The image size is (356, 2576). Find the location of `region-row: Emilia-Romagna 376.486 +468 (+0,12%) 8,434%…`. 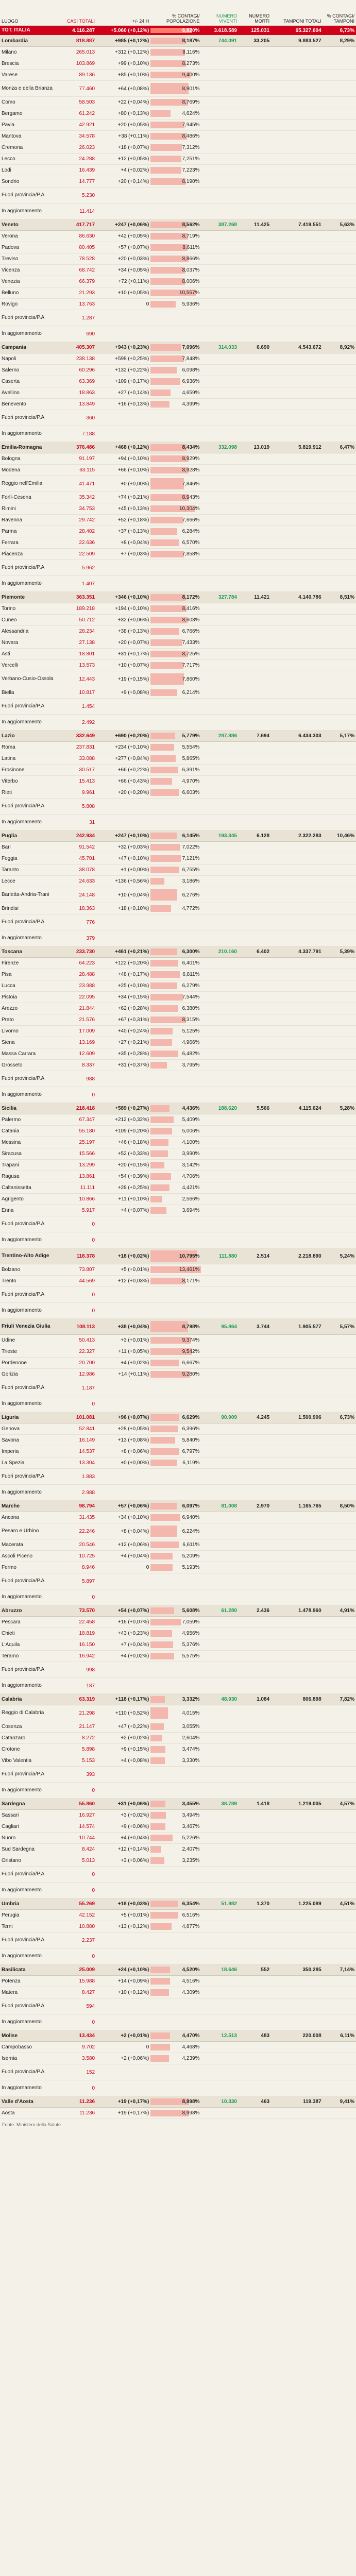

region-row: Emilia-Romagna 376.486 +468 (+0,12%) 8,434%… is located at coordinates (178, 447).